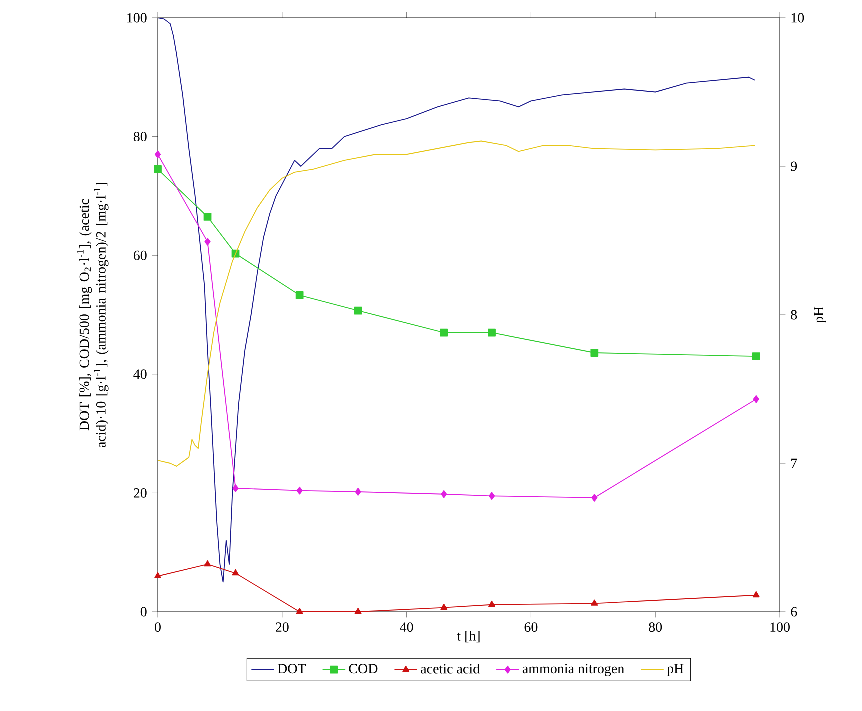  I want to click on legend-label: pH, so click(675, 670).